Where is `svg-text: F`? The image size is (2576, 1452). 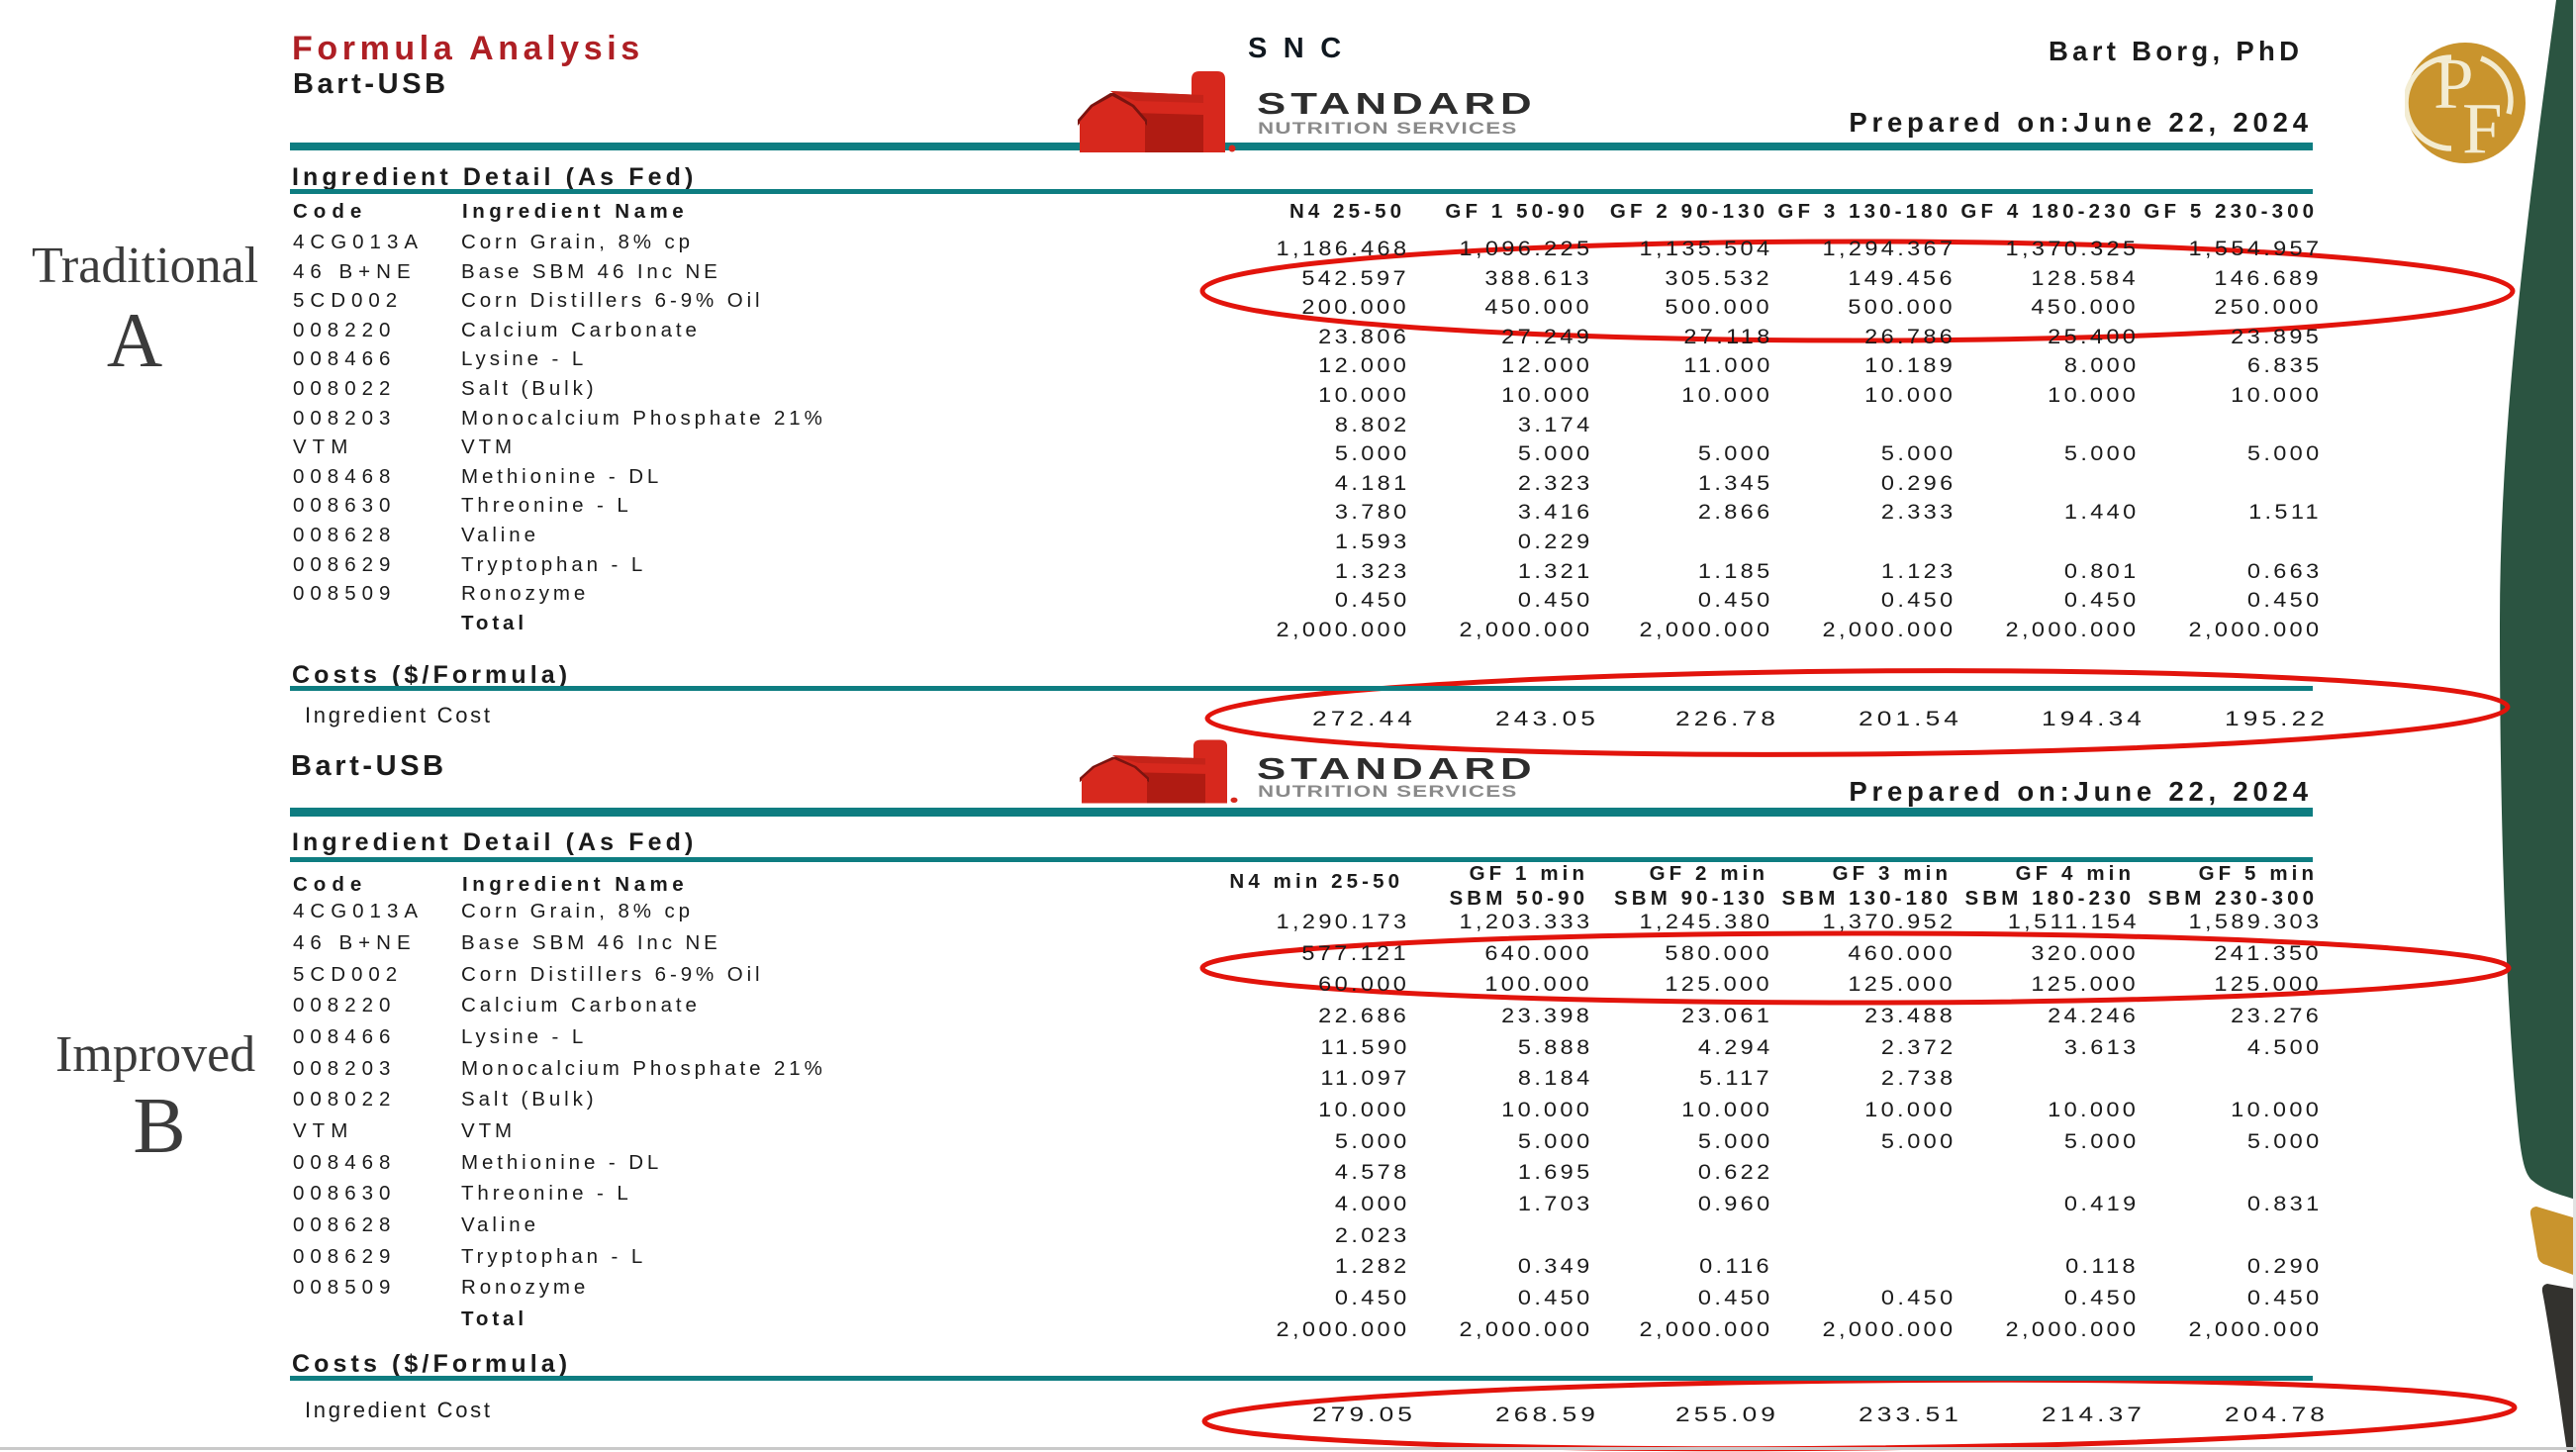 svg-text: F is located at coordinates (2482, 125).